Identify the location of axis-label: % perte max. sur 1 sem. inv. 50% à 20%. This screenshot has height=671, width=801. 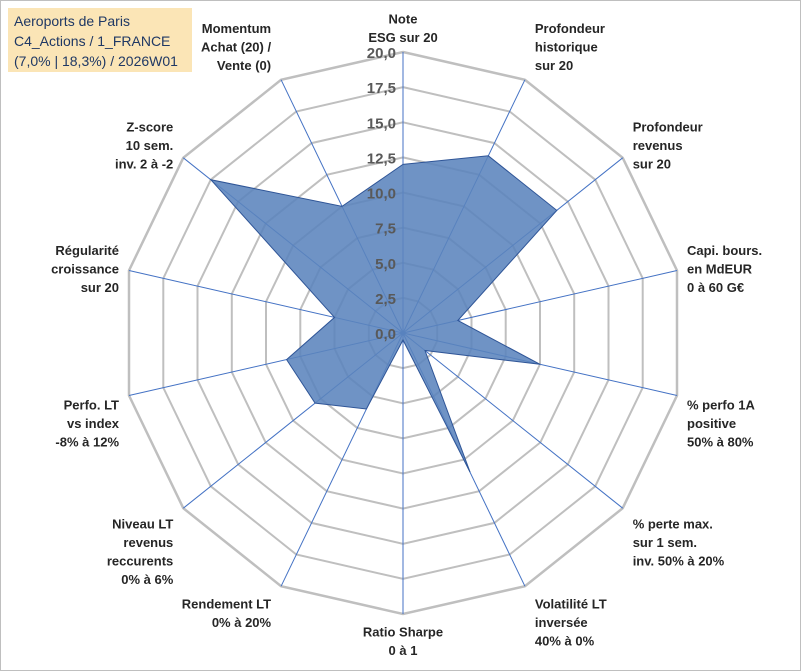
(679, 543).